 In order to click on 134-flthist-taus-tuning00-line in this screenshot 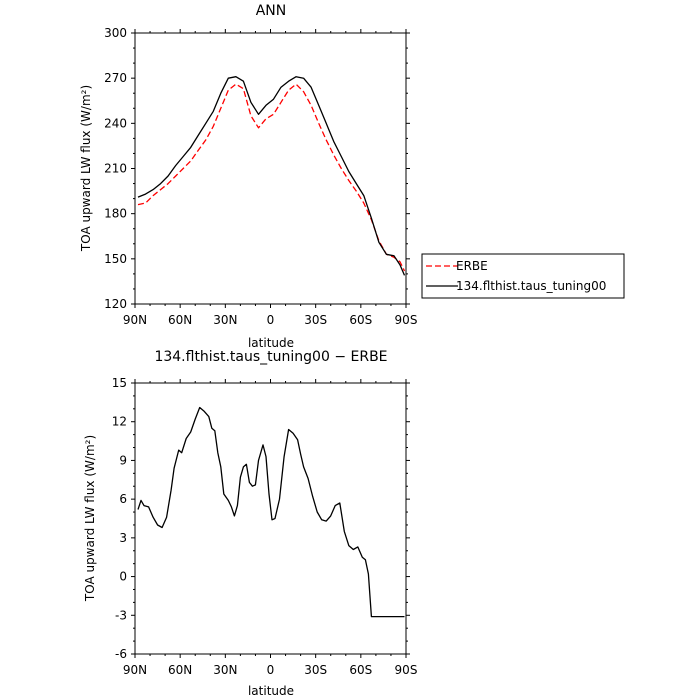, I will do `click(271, 176)`.